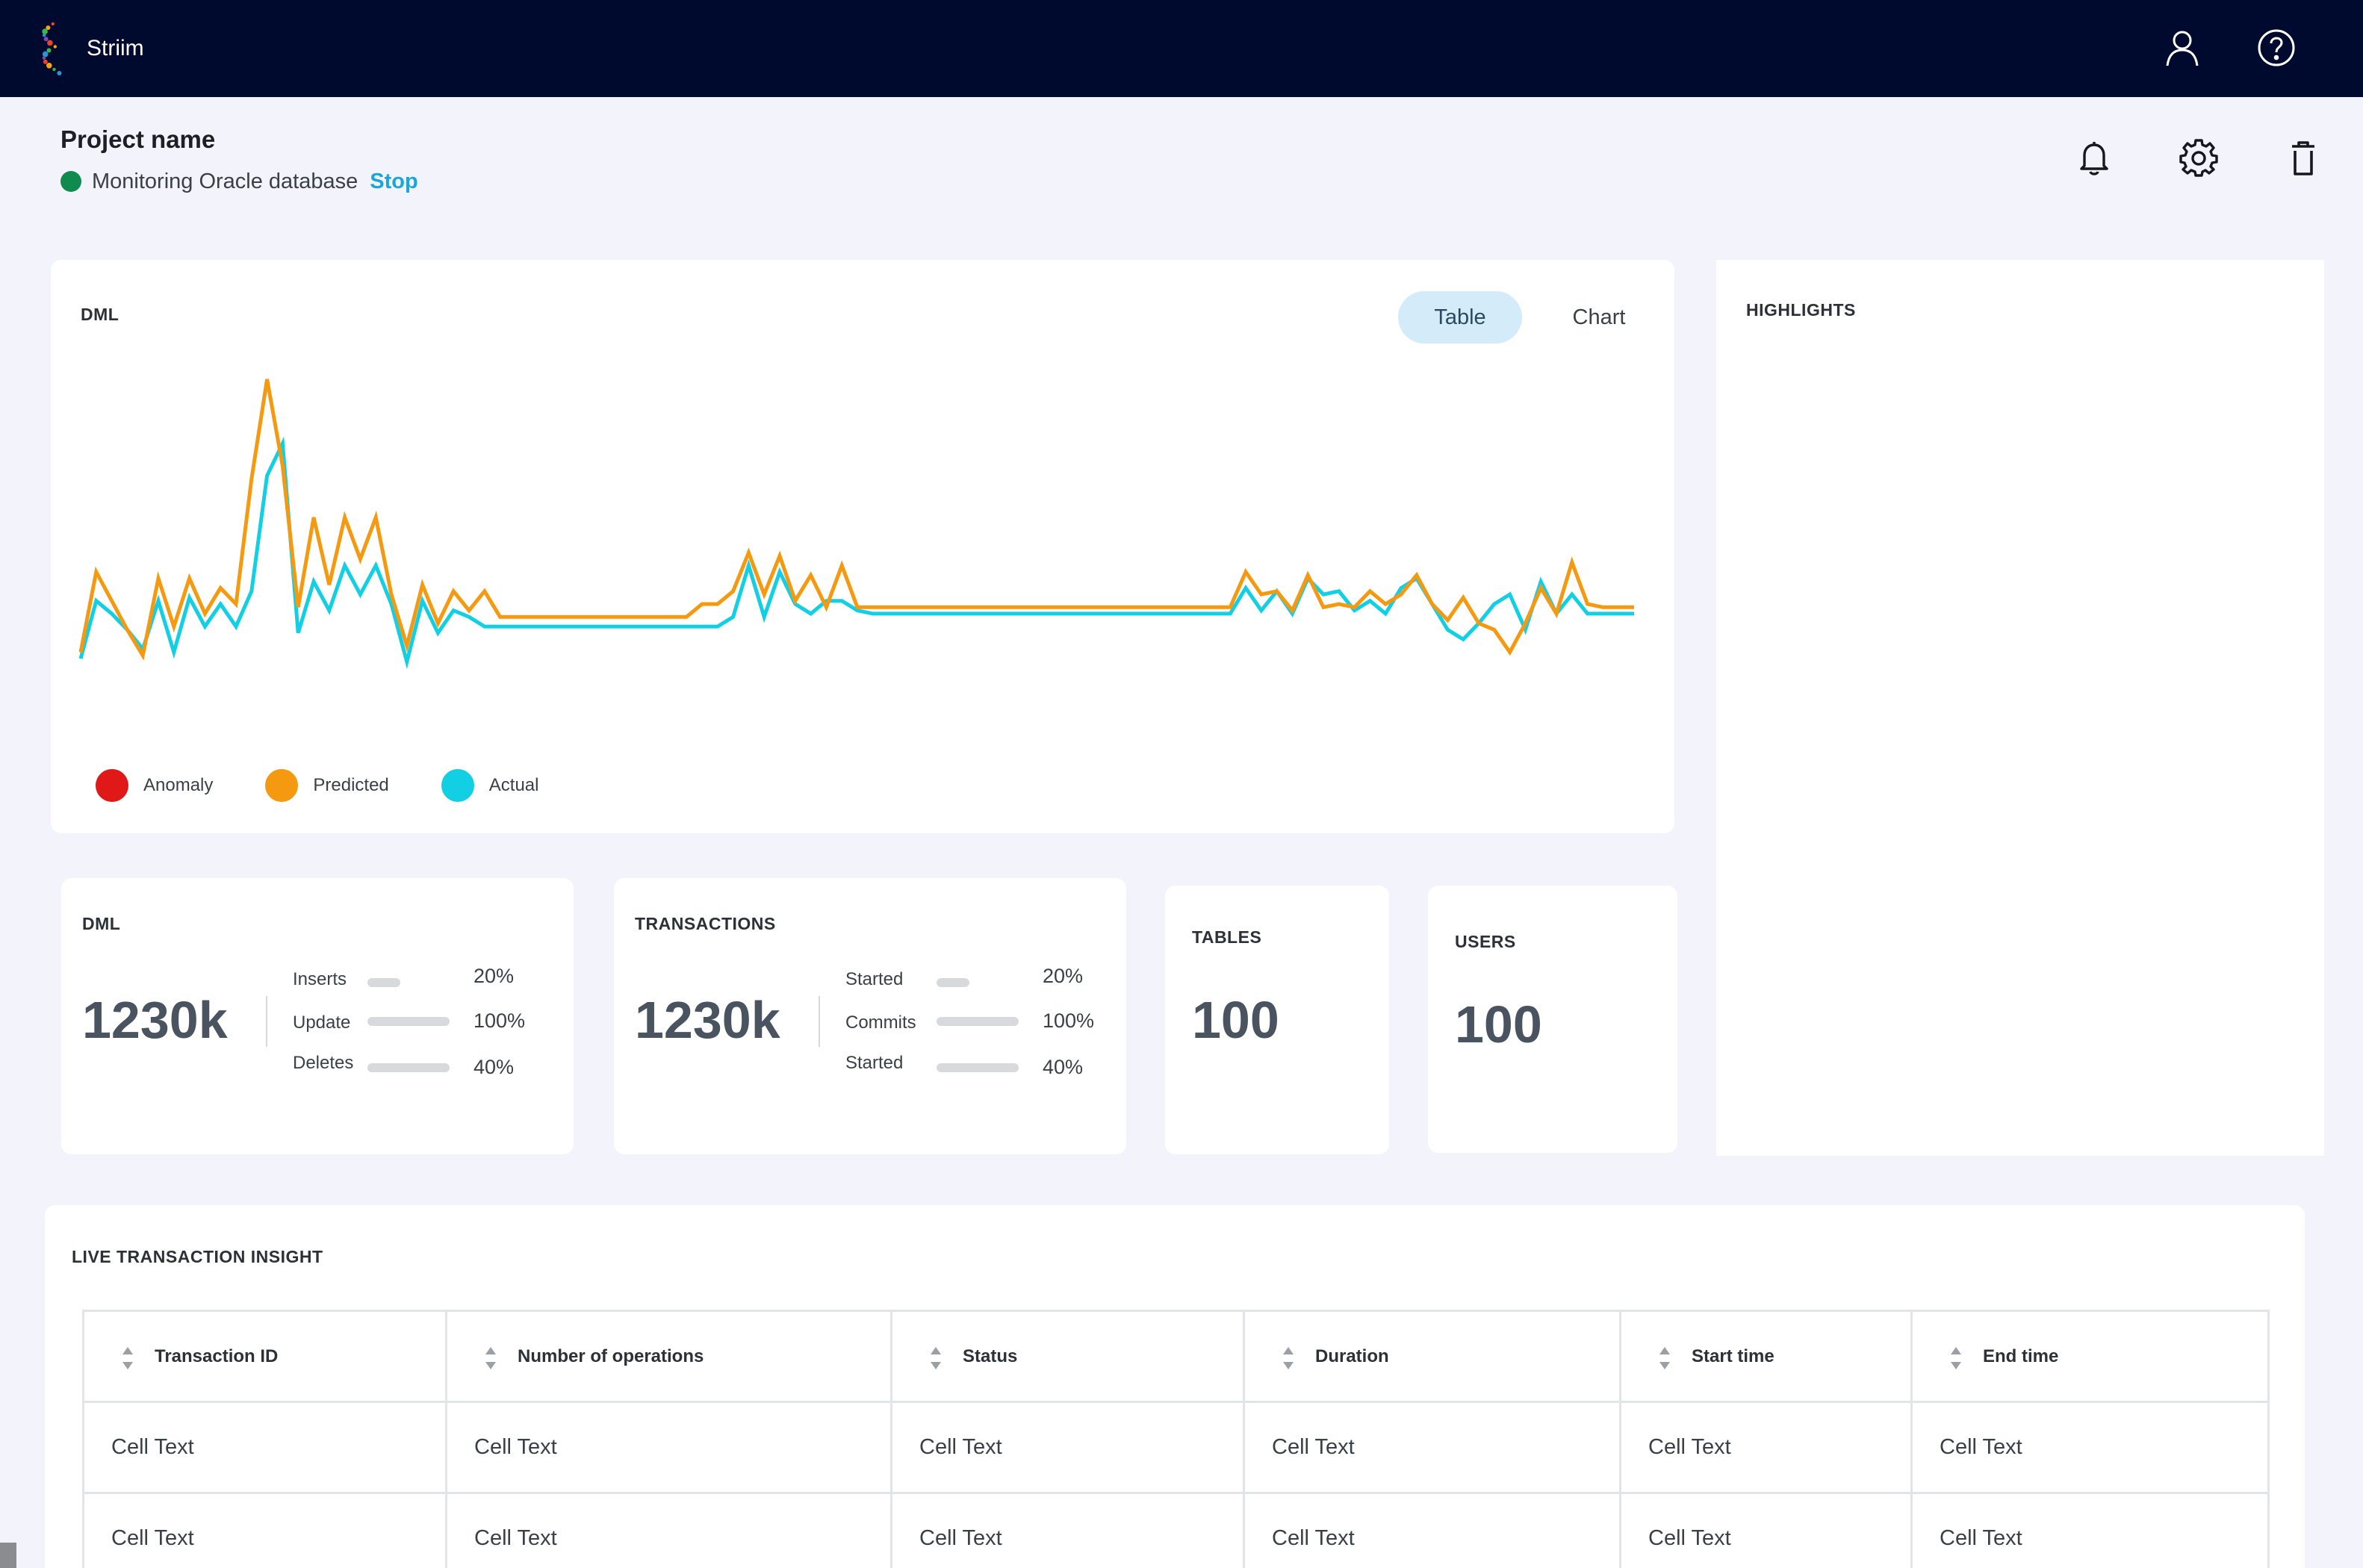 Image resolution: width=2363 pixels, height=1568 pixels. I want to click on transactions-commits-bar, so click(978, 1021).